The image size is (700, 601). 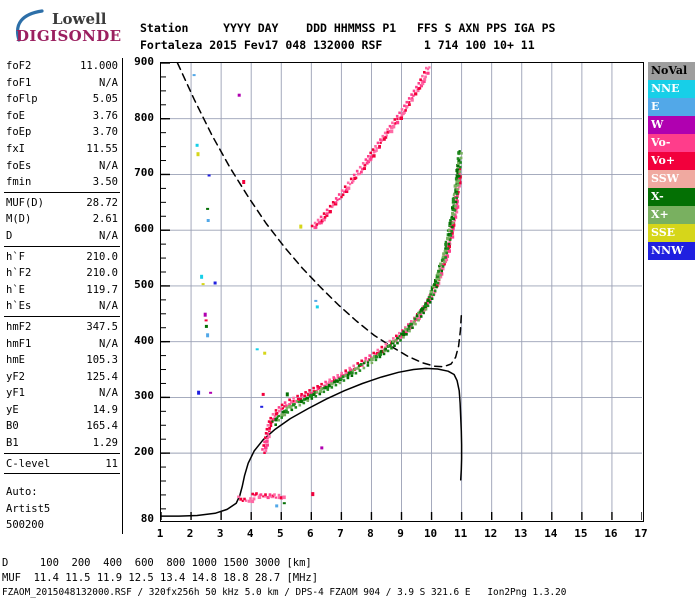 I want to click on param-value: N/A, so click(x=108, y=165).